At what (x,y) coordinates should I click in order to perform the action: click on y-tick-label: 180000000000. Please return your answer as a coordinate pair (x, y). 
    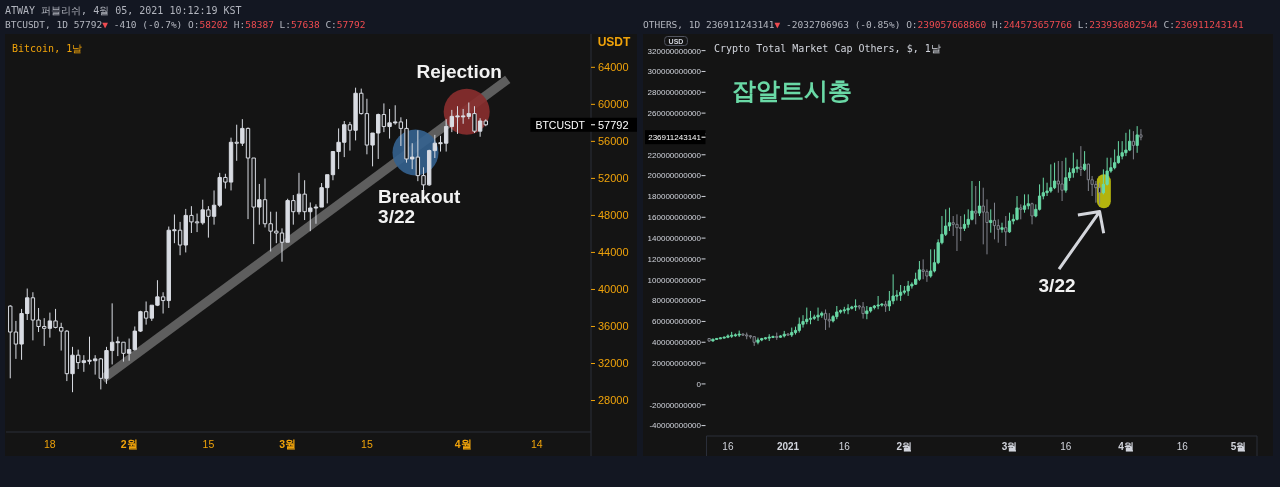
    Looking at the image, I should click on (674, 197).